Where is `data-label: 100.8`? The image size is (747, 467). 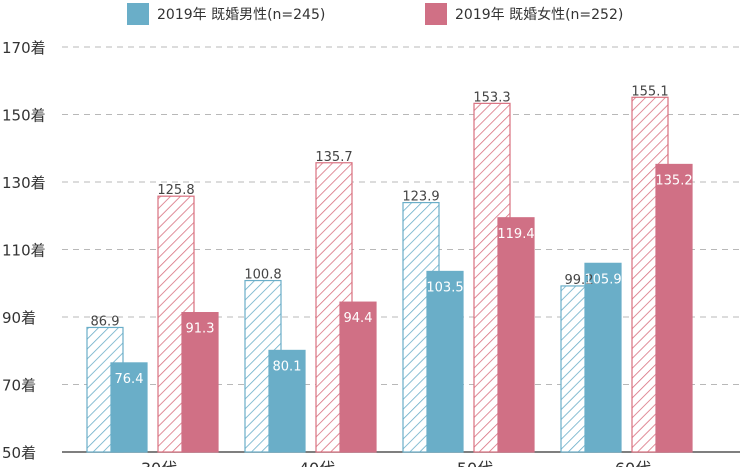 data-label: 100.8 is located at coordinates (262, 275).